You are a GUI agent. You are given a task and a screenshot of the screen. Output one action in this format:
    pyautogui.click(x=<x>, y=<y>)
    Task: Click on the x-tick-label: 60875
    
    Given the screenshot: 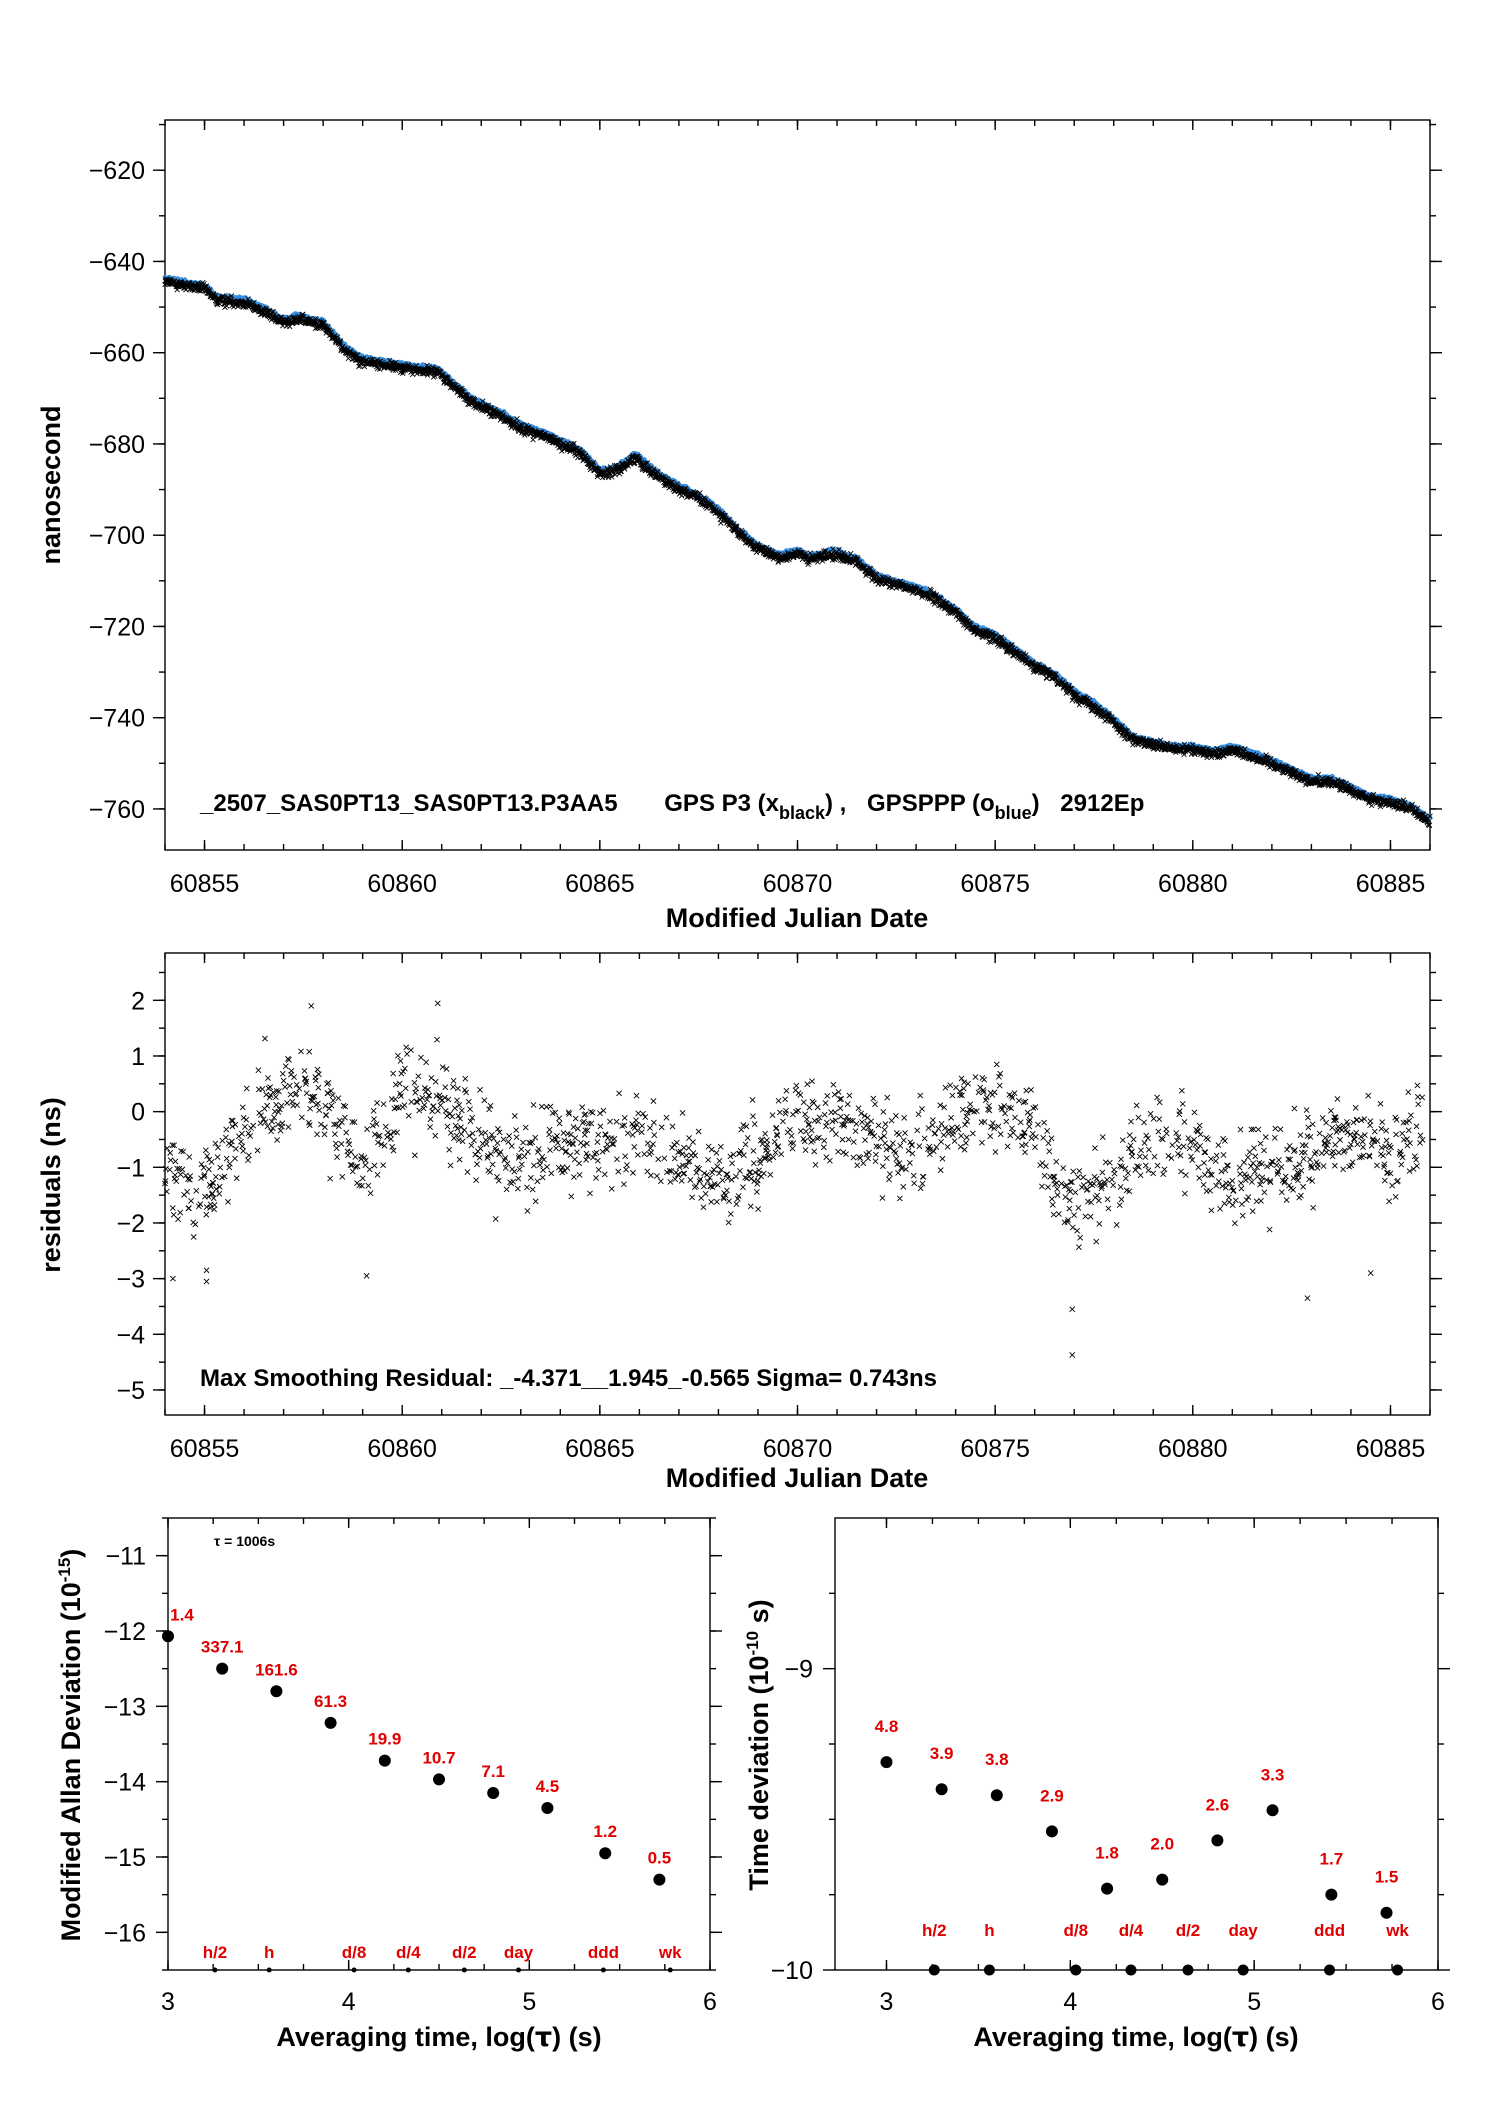 What is the action you would take?
    pyautogui.click(x=995, y=884)
    